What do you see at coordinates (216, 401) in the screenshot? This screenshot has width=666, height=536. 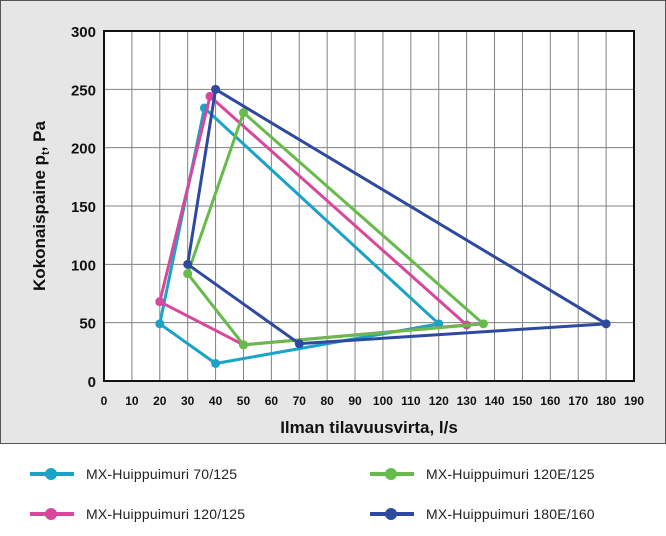 I see `x-tick-label: 40` at bounding box center [216, 401].